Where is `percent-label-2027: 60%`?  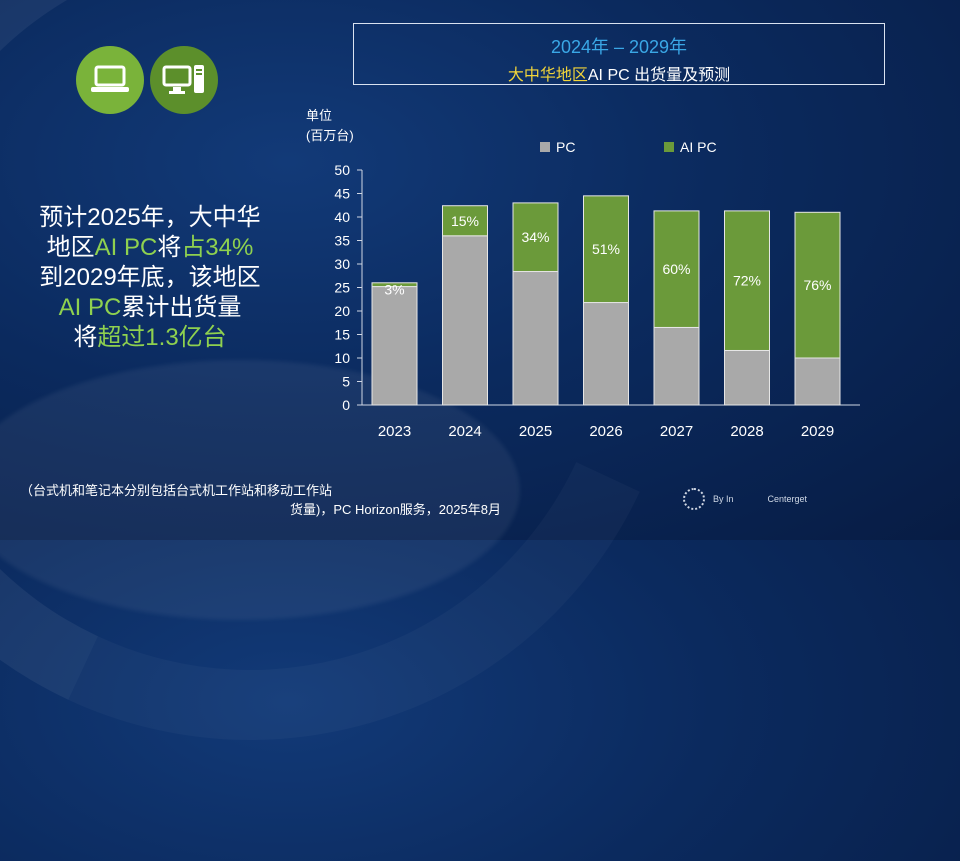 percent-label-2027: 60% is located at coordinates (676, 269).